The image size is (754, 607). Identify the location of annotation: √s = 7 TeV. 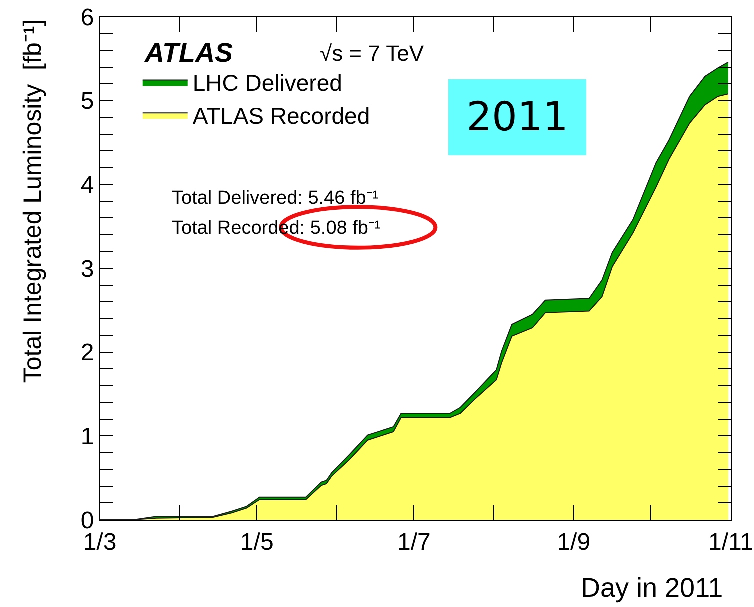
(372, 53).